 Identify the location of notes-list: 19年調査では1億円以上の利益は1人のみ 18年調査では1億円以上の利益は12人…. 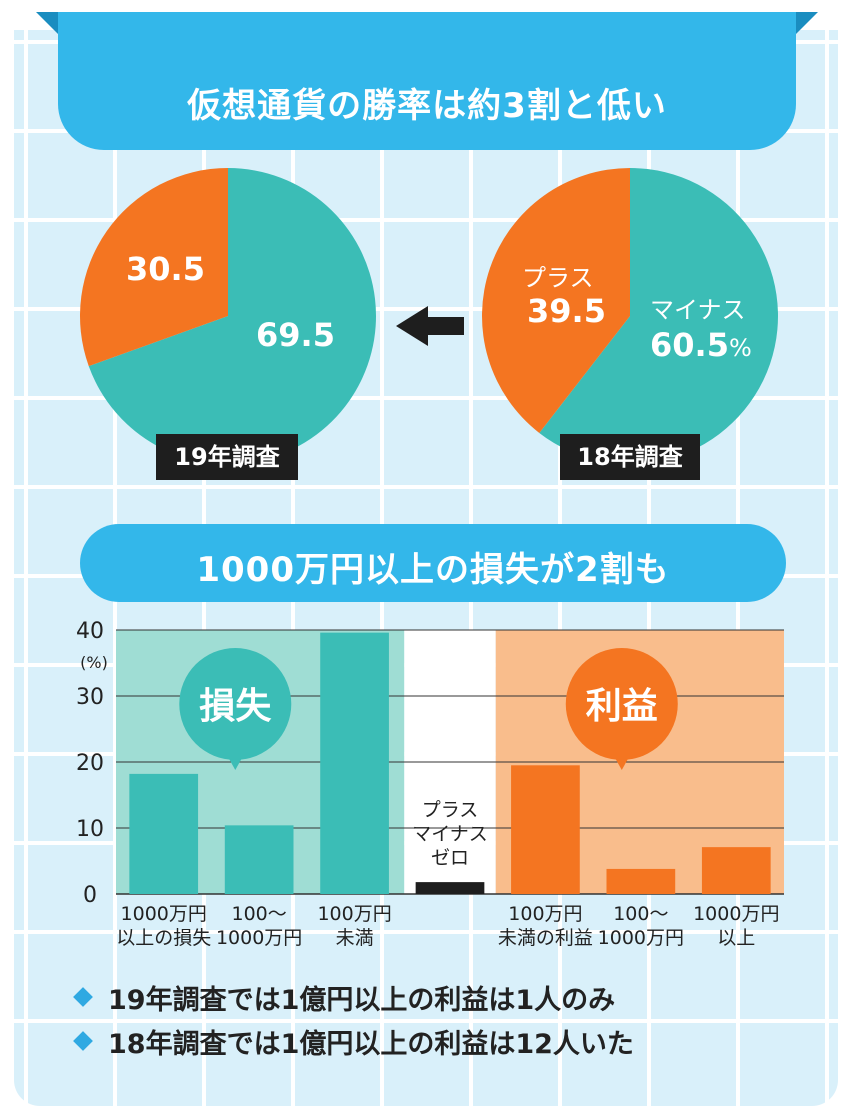
(351, 1019).